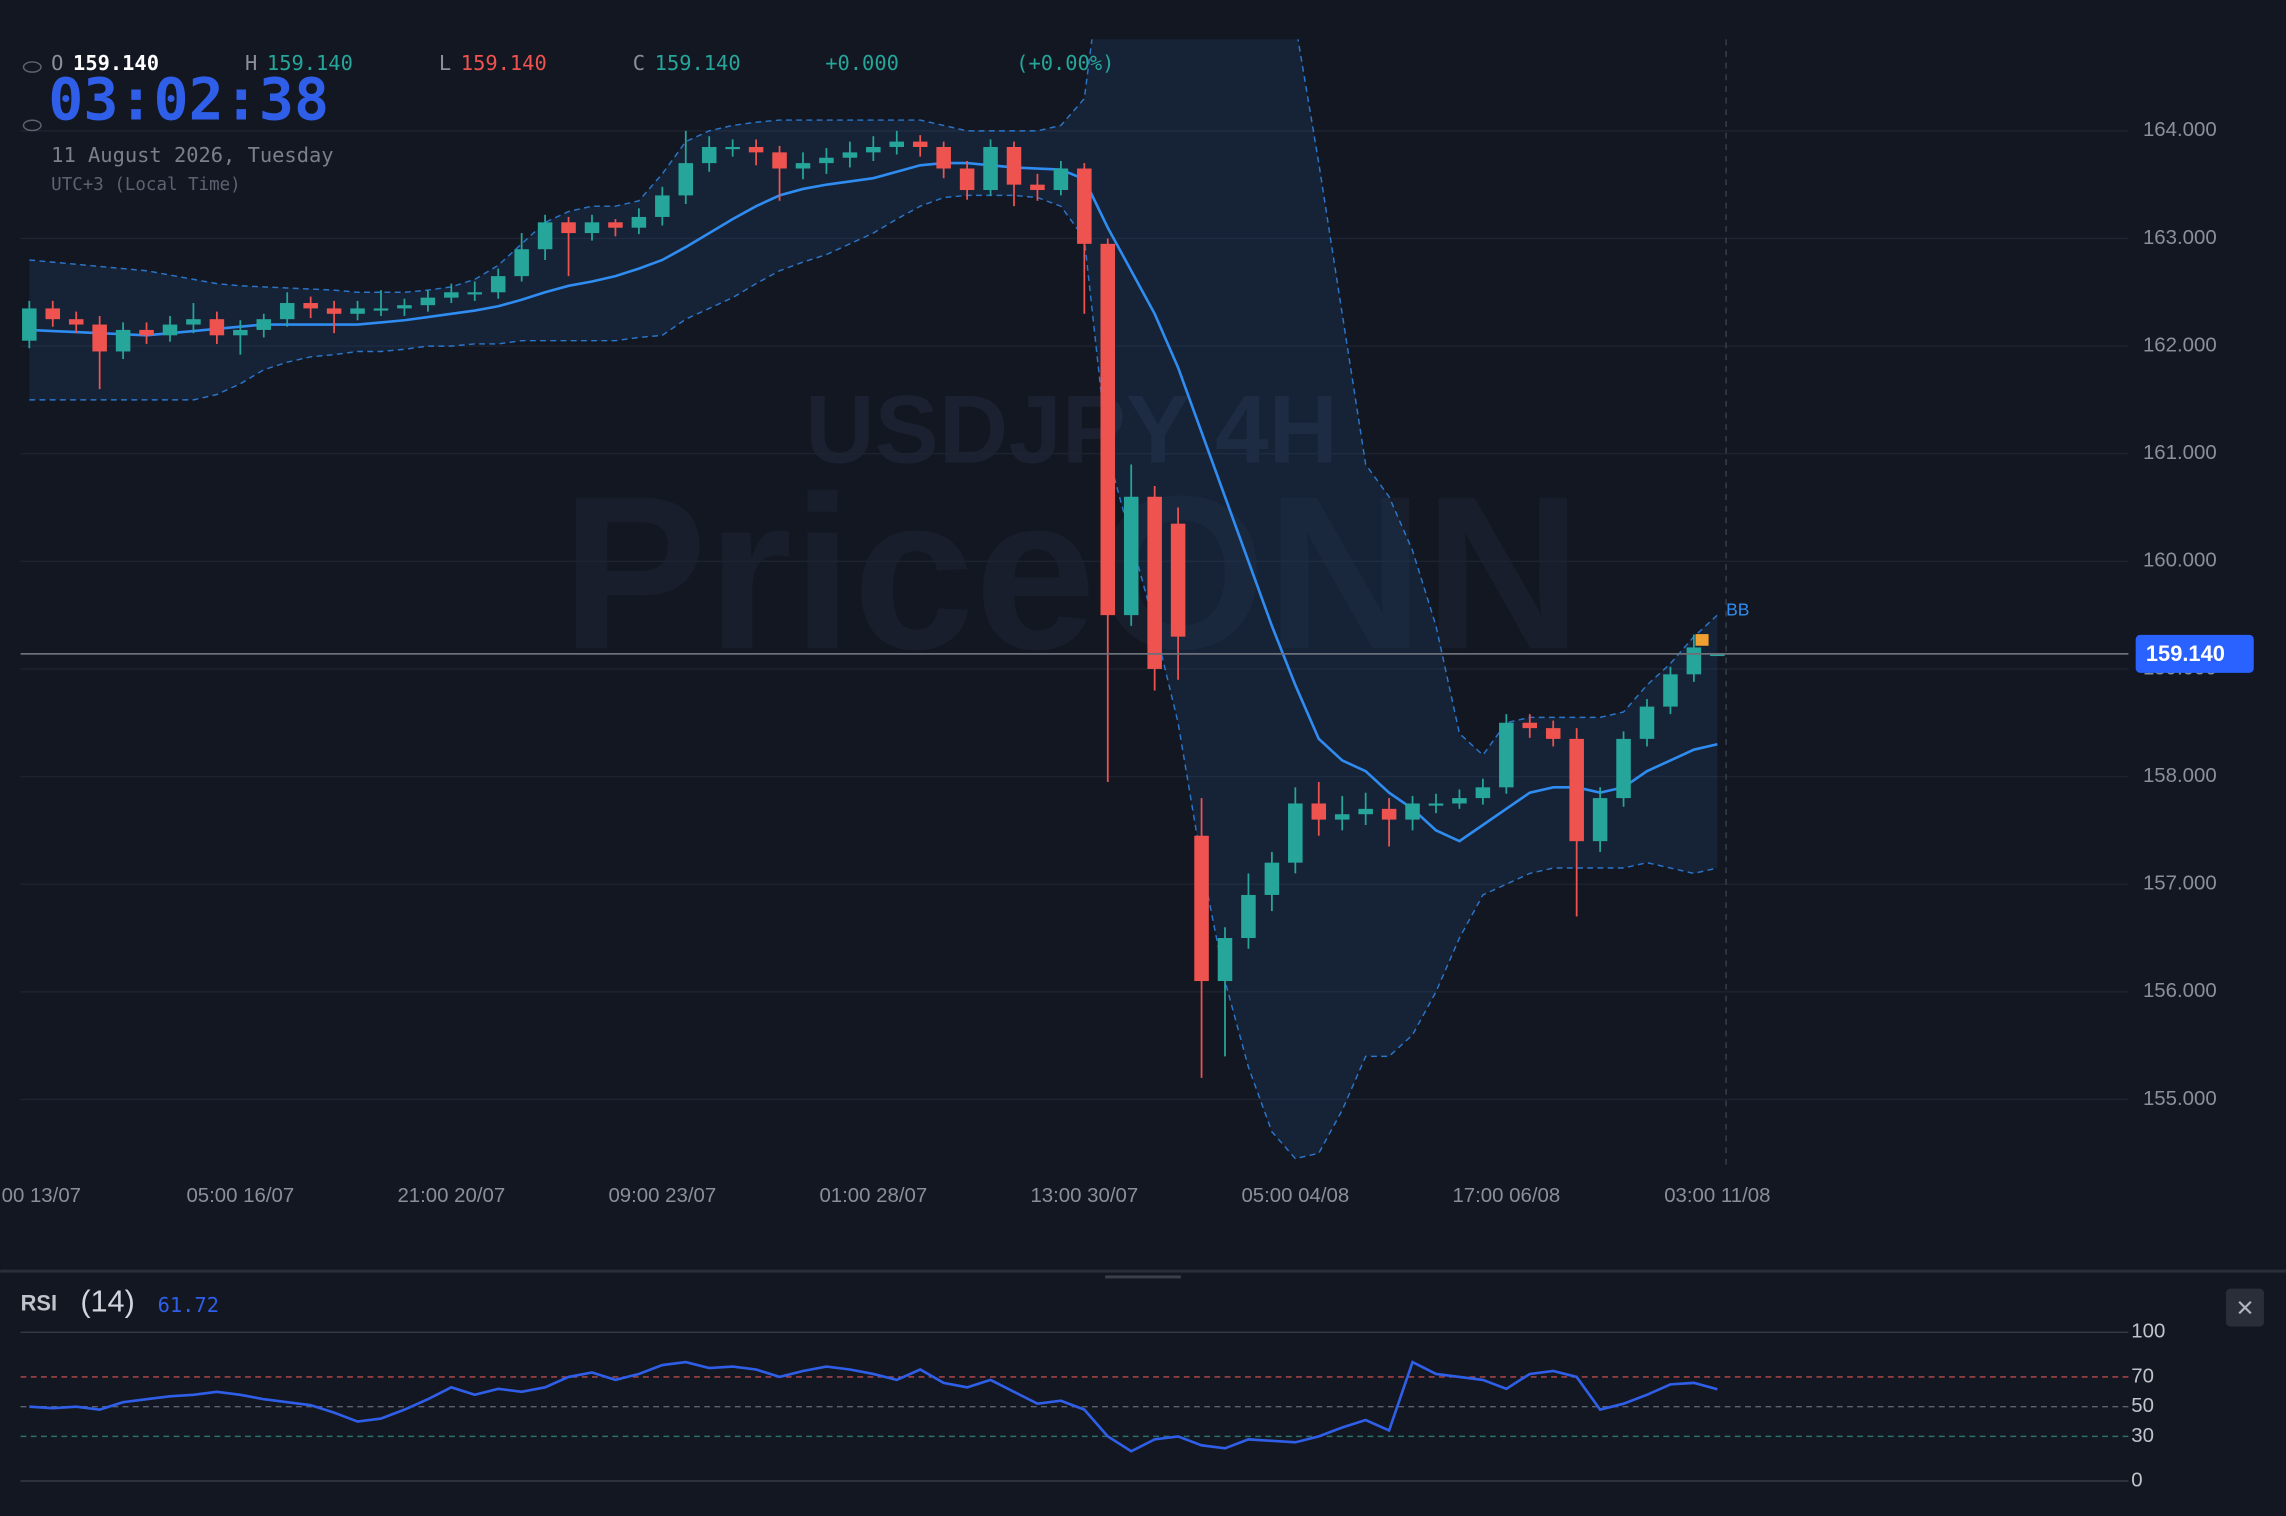  I want to click on high-label: H, so click(251, 63).